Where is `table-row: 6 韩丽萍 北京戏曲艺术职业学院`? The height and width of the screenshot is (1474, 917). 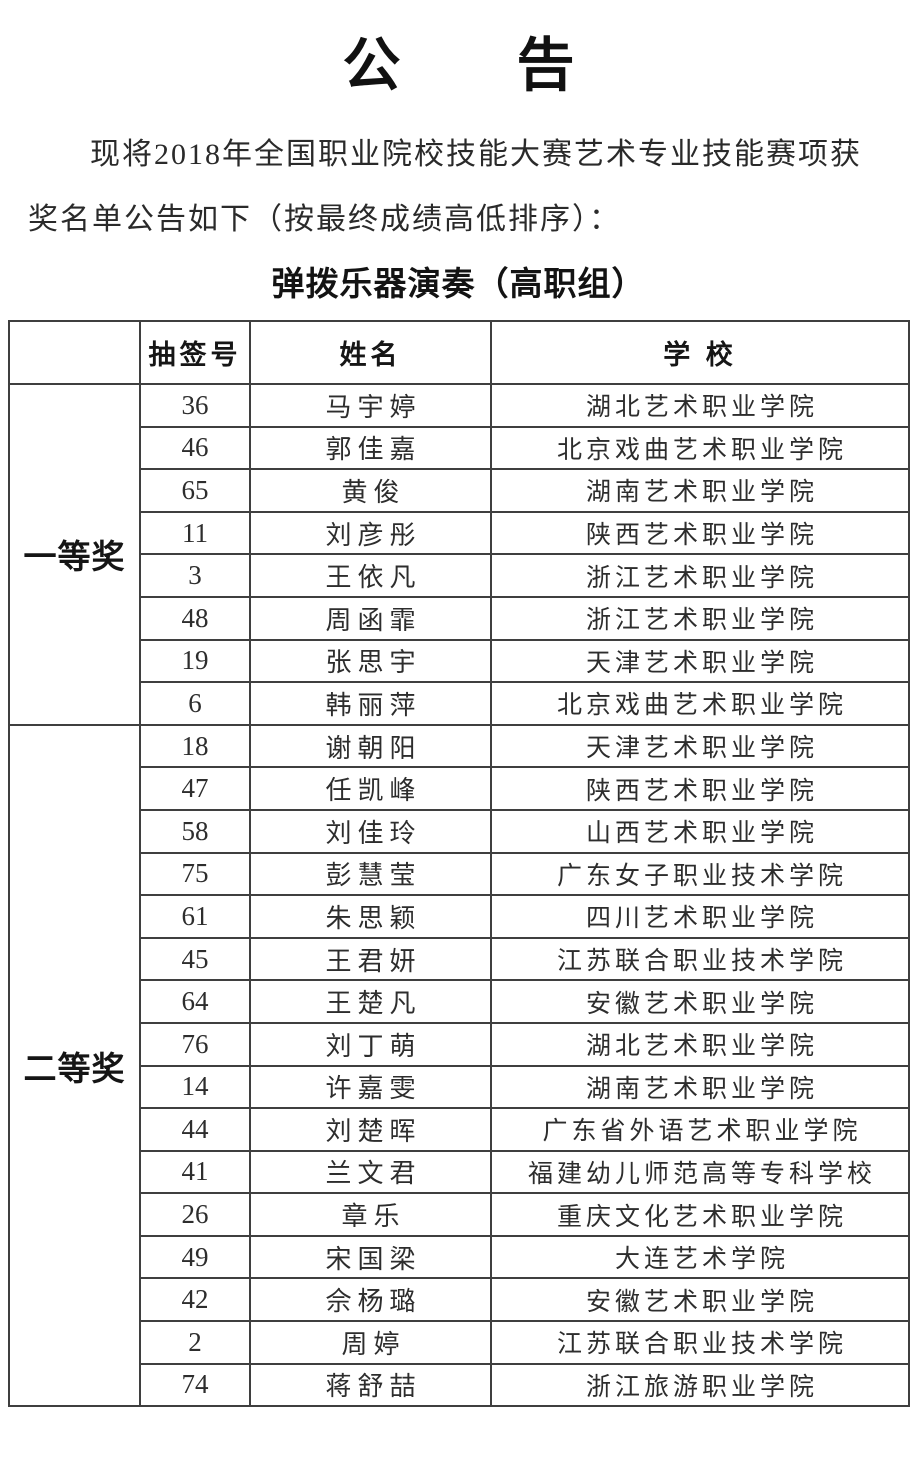 table-row: 6 韩丽萍 北京戏曲艺术职业学院 is located at coordinates (459, 703).